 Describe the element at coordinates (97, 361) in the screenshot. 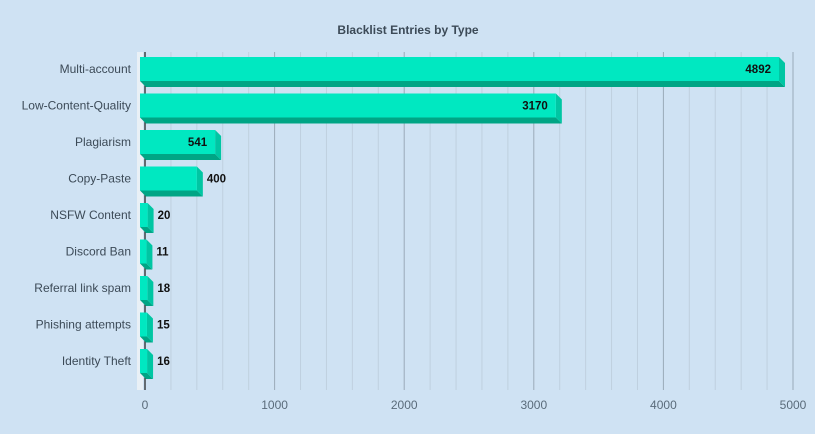

I see `category-label: Identity Theft` at that location.